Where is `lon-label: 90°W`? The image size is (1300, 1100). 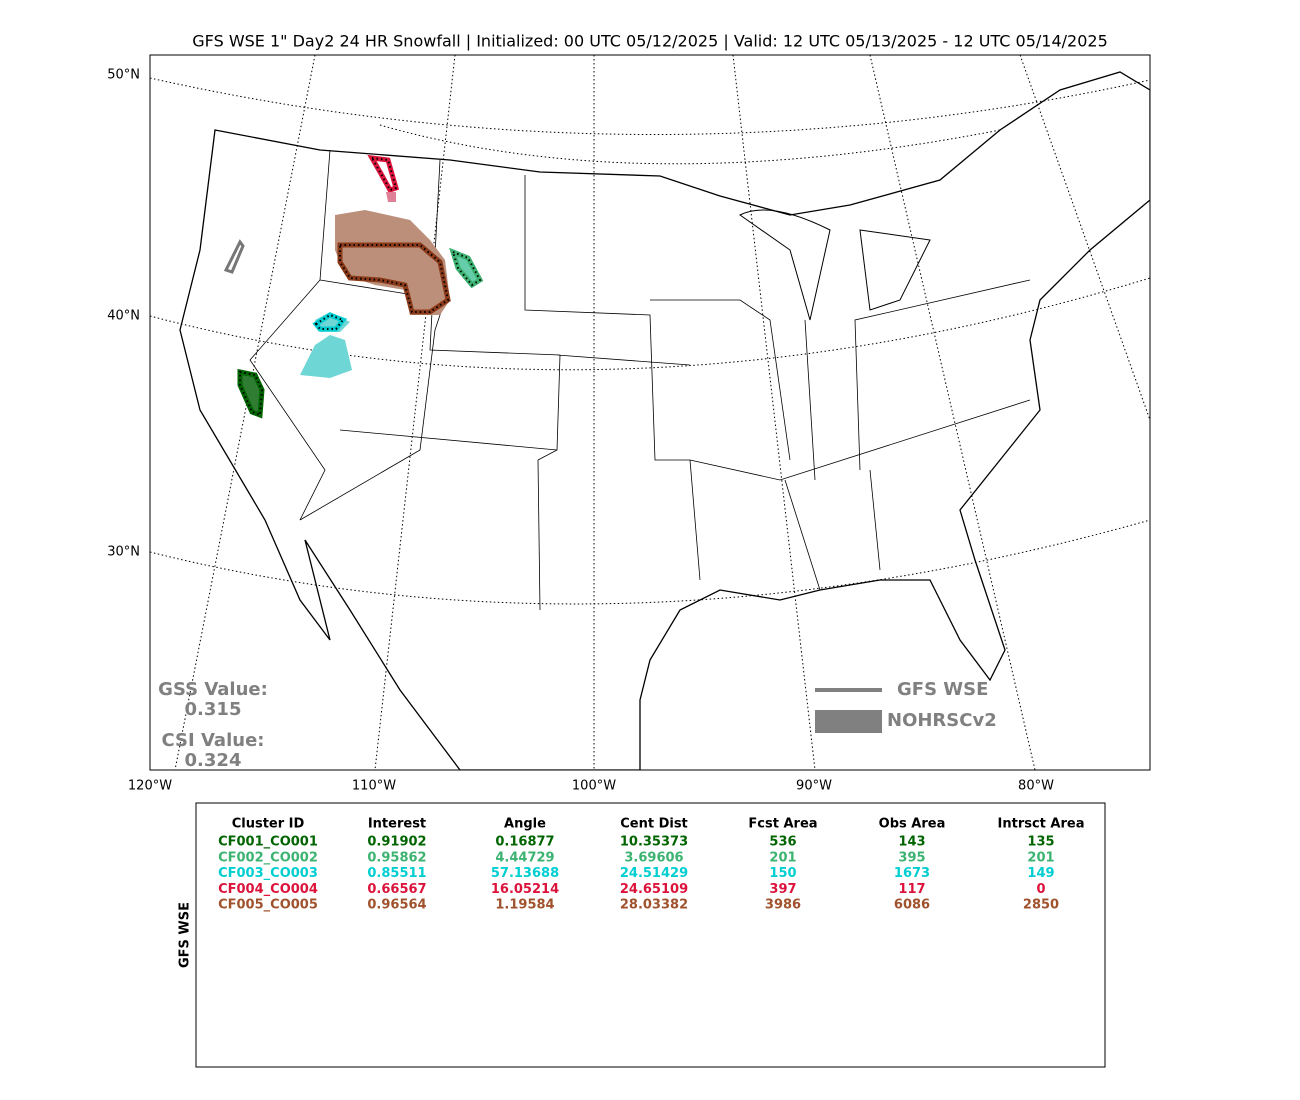
lon-label: 90°W is located at coordinates (814, 786).